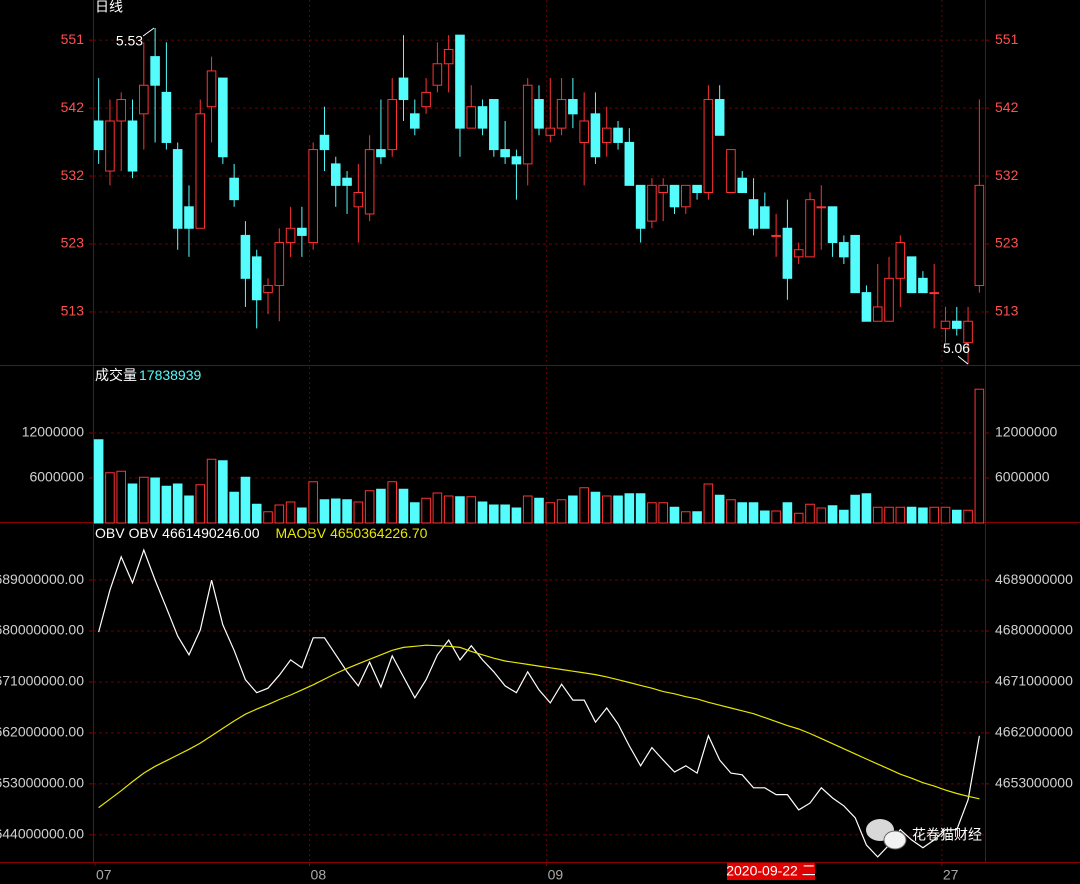 The width and height of the screenshot is (1080, 884). I want to click on x-tick-label: 09, so click(556, 875).